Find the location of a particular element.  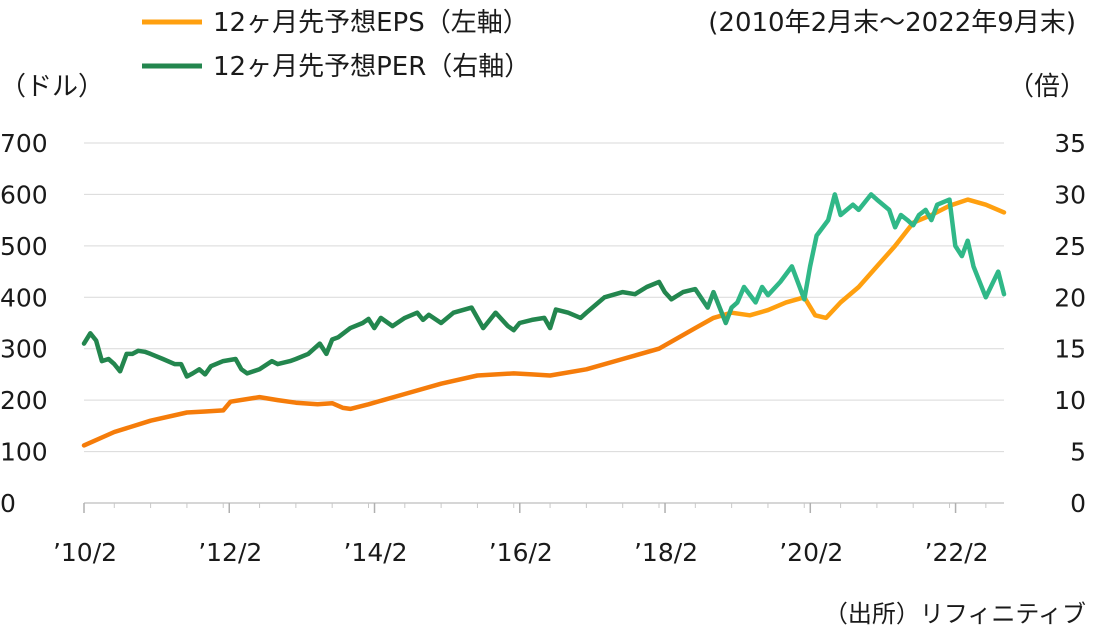

x-tick-label: ’10/2 is located at coordinates (85, 552).